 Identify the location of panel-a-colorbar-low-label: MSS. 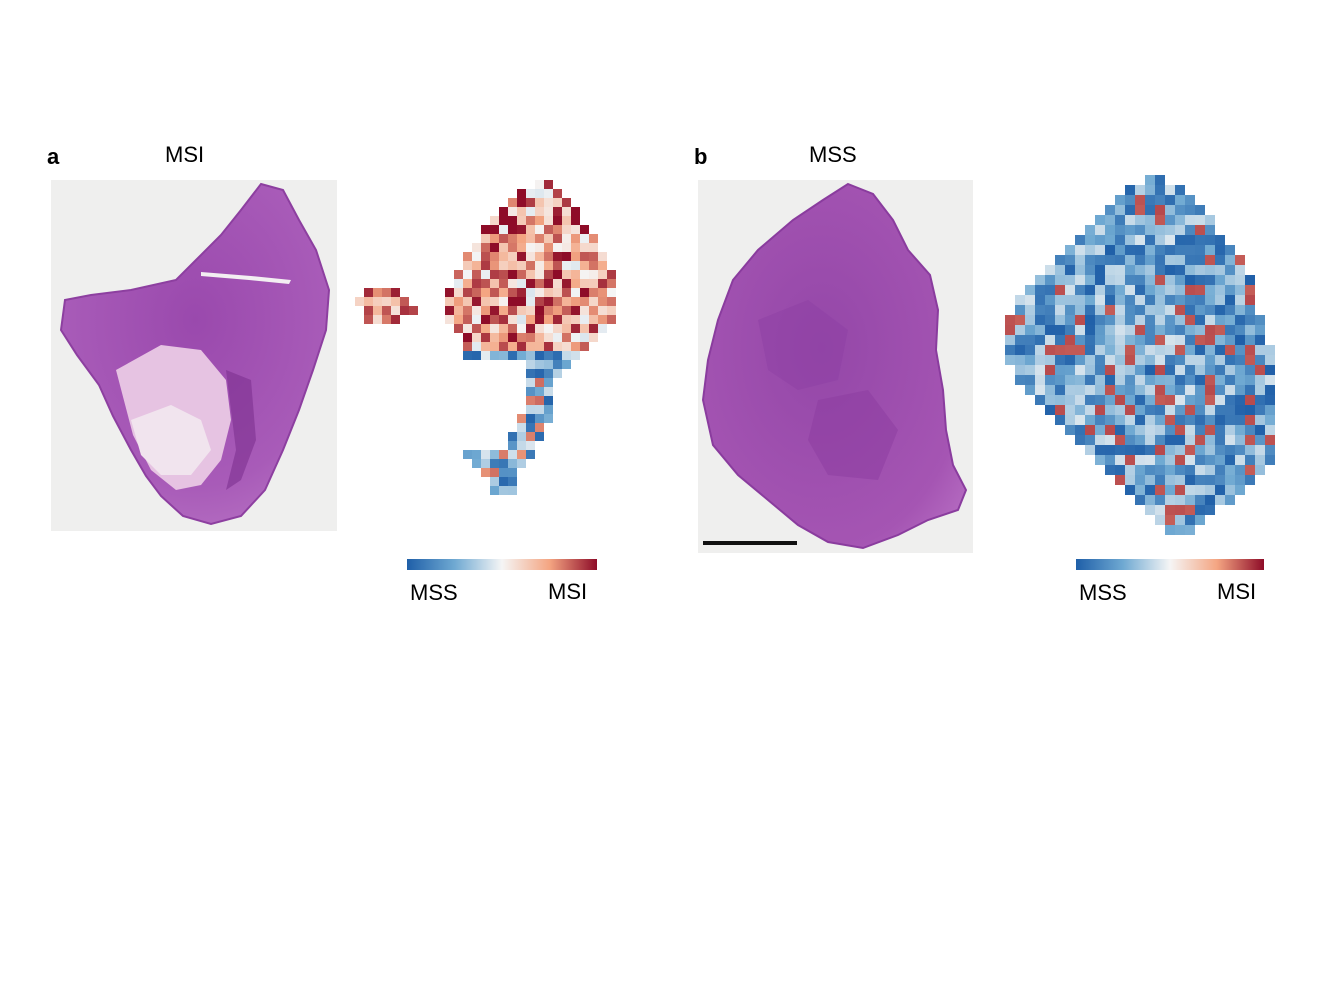
(434, 592).